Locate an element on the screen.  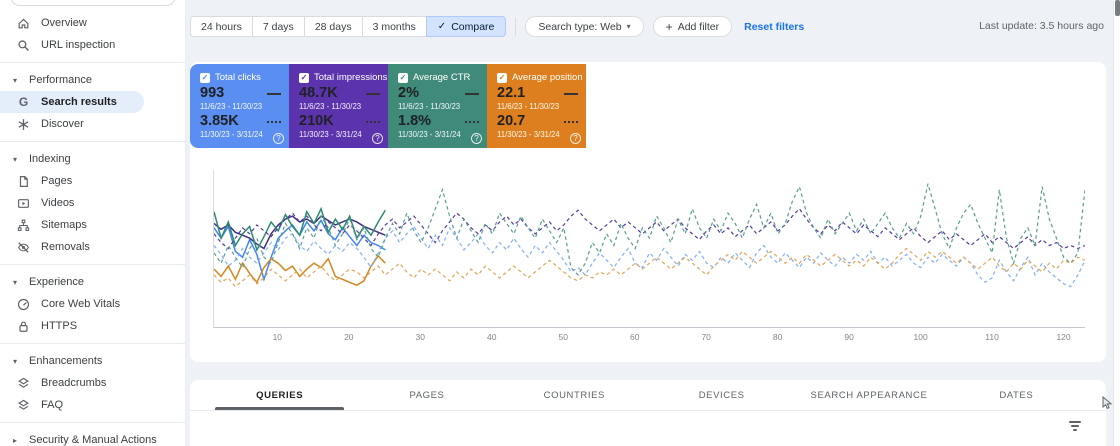
sidebar-item-search-results: G Search results is located at coordinates (72, 102).